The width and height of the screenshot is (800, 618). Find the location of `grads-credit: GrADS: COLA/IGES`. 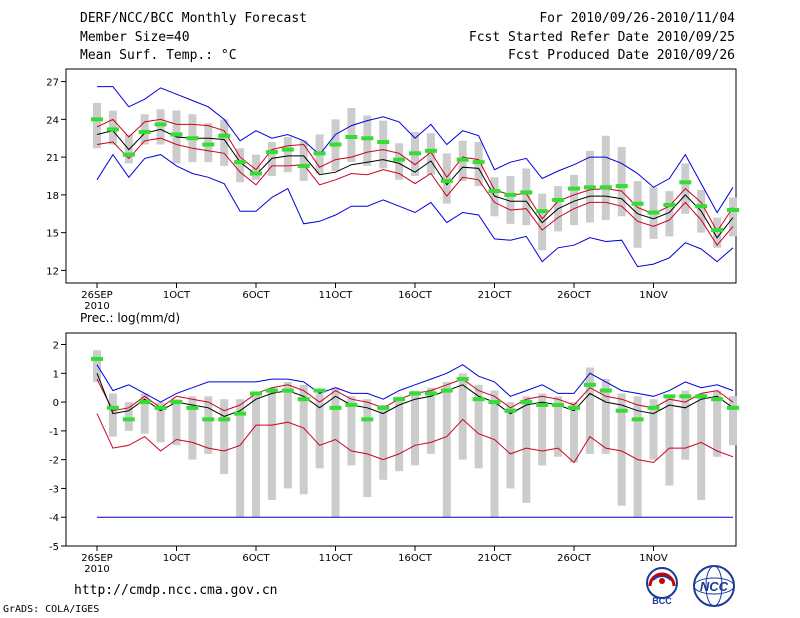

grads-credit: GrADS: COLA/IGES is located at coordinates (51, 609).